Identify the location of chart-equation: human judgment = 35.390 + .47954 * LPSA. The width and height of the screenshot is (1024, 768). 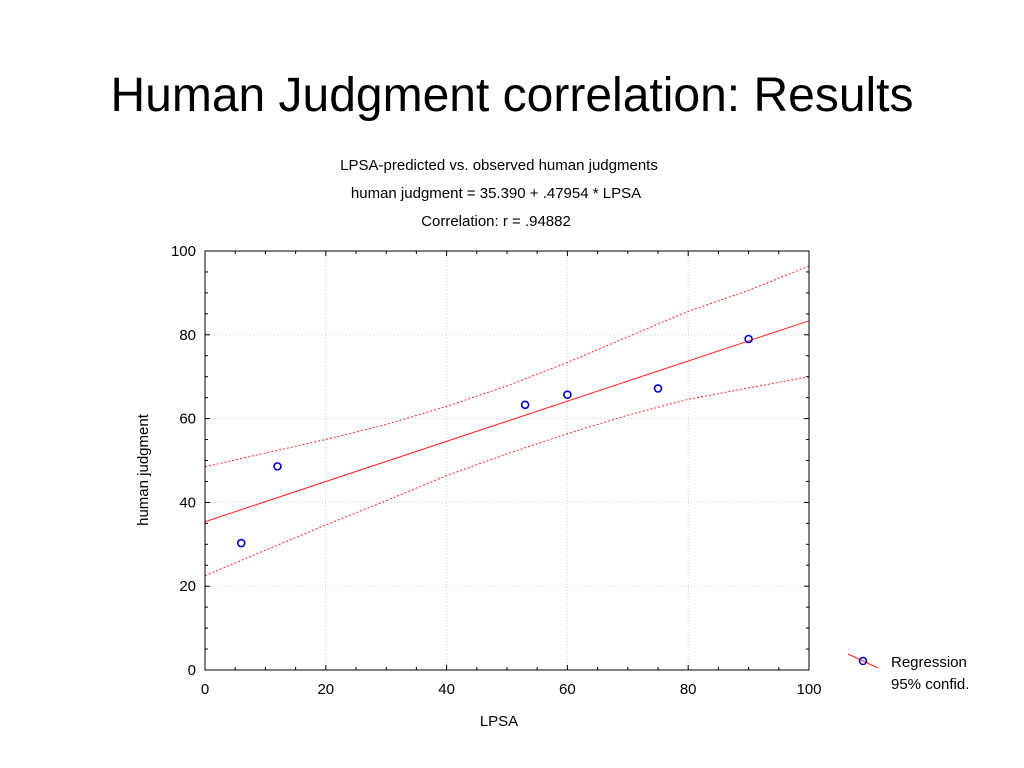
(496, 193).